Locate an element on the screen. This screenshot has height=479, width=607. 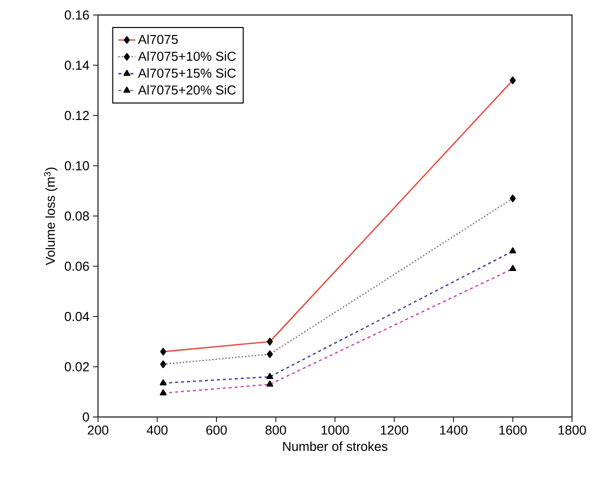
x-tick-label: 800 is located at coordinates (276, 430).